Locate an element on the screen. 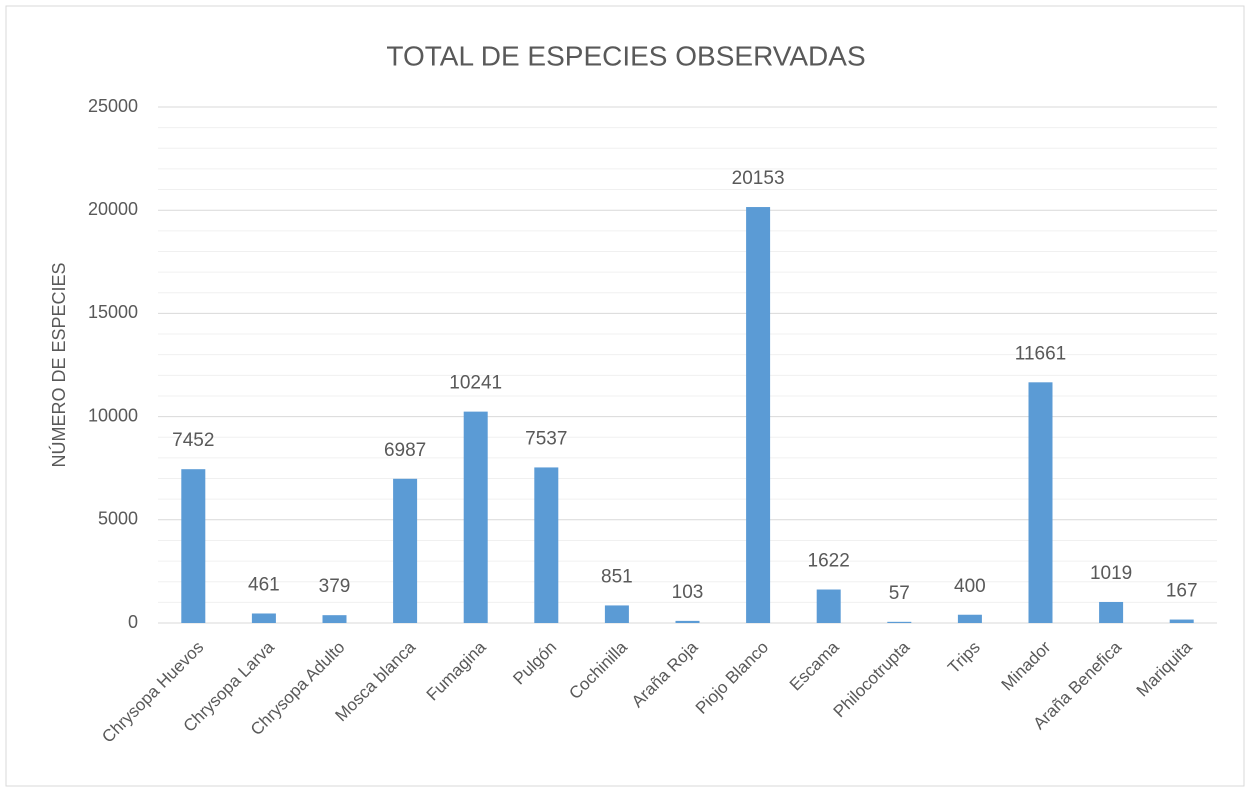  chart-title: TOTAL DE ESPECIES OBSERVADAS is located at coordinates (625, 55).